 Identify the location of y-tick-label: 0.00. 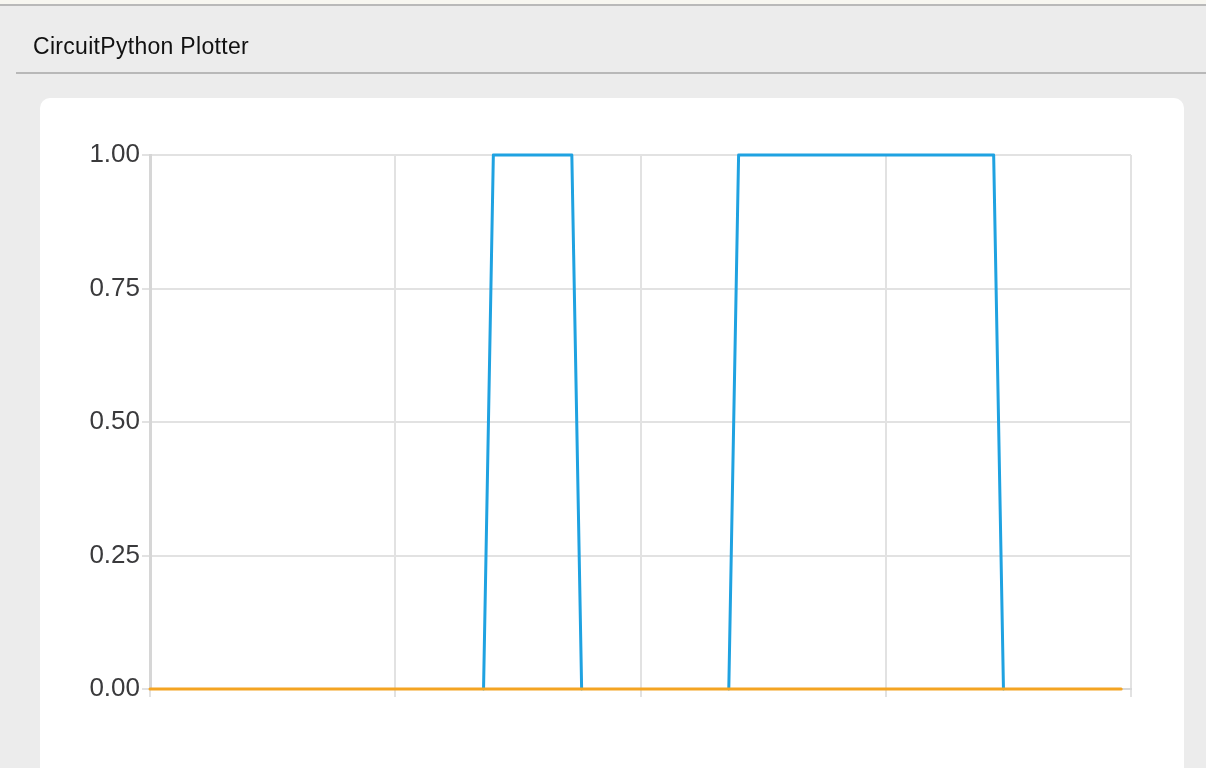
(114, 687).